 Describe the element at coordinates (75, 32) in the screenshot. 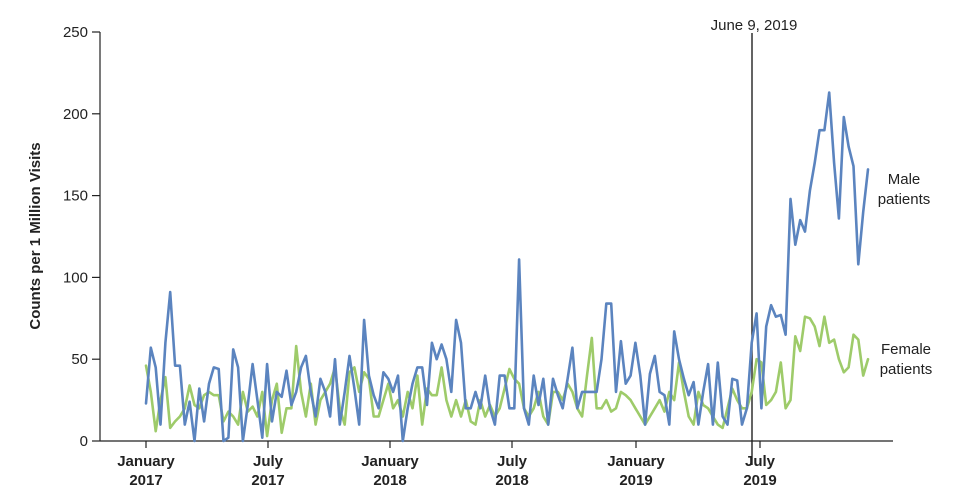

I see `y-tick-label-250: 250` at that location.